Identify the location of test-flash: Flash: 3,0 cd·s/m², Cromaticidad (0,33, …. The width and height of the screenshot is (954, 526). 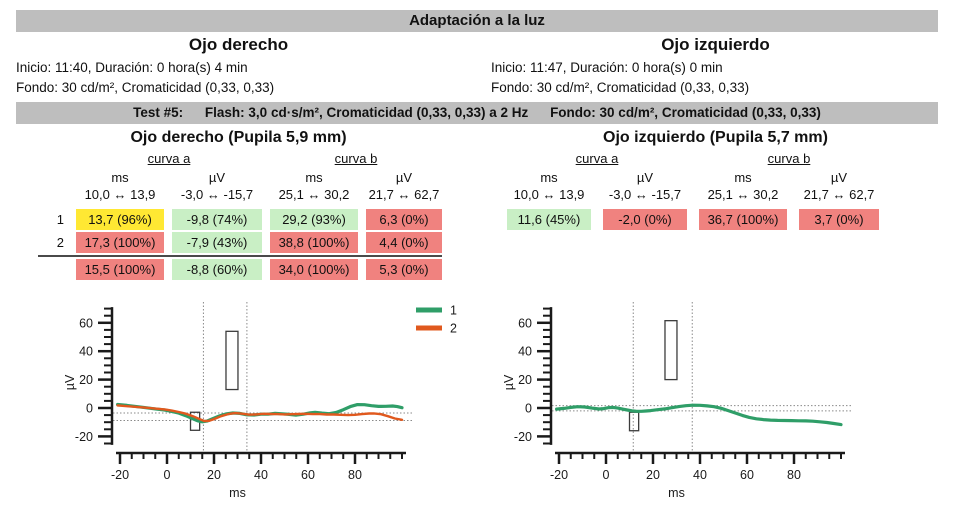
(366, 112).